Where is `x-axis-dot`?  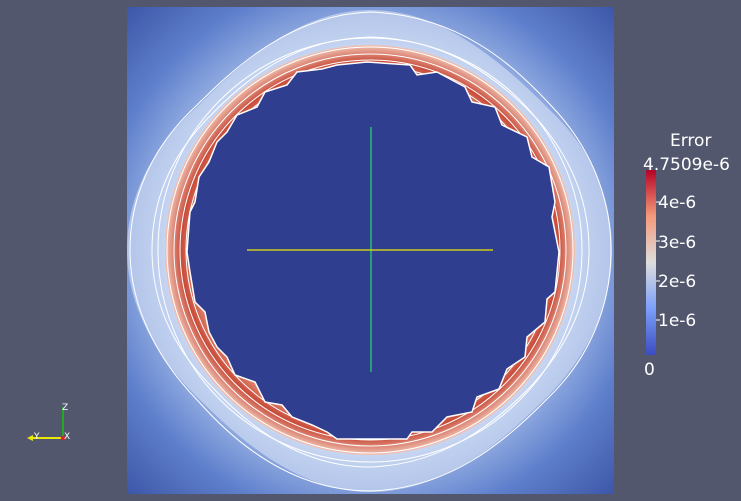 x-axis-dot is located at coordinates (63, 438).